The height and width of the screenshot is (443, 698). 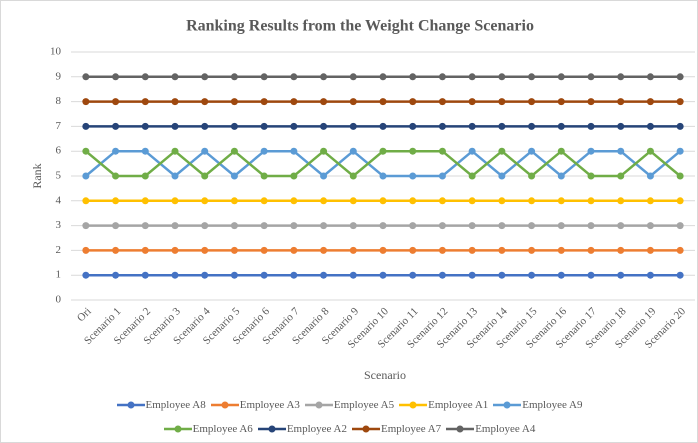 I want to click on x-axis-label: Scenario, so click(x=385, y=375).